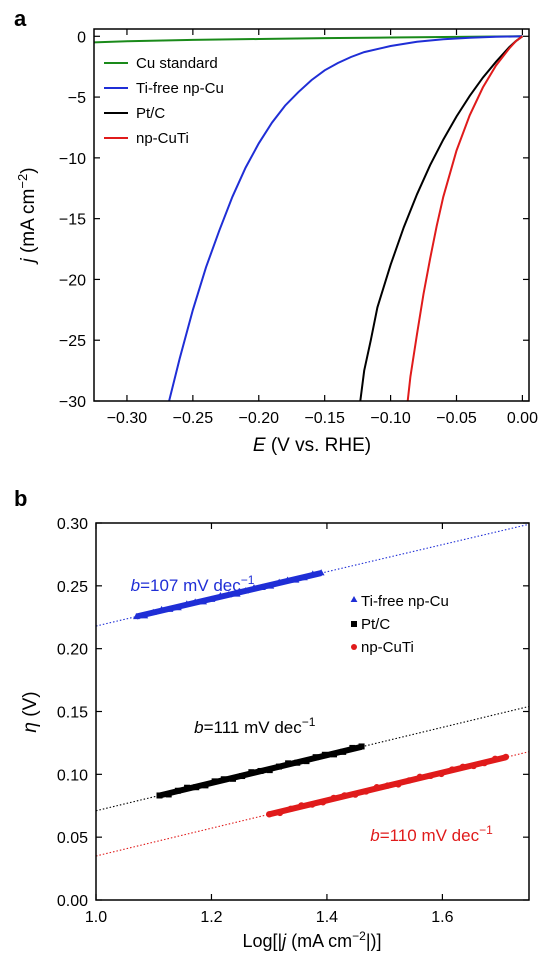 This screenshot has height=953, width=542. Describe the element at coordinates (164, 101) in the screenshot. I see `legend-a: Cu standard Ti-free np-Cu Pt/C np-CuTi` at that location.